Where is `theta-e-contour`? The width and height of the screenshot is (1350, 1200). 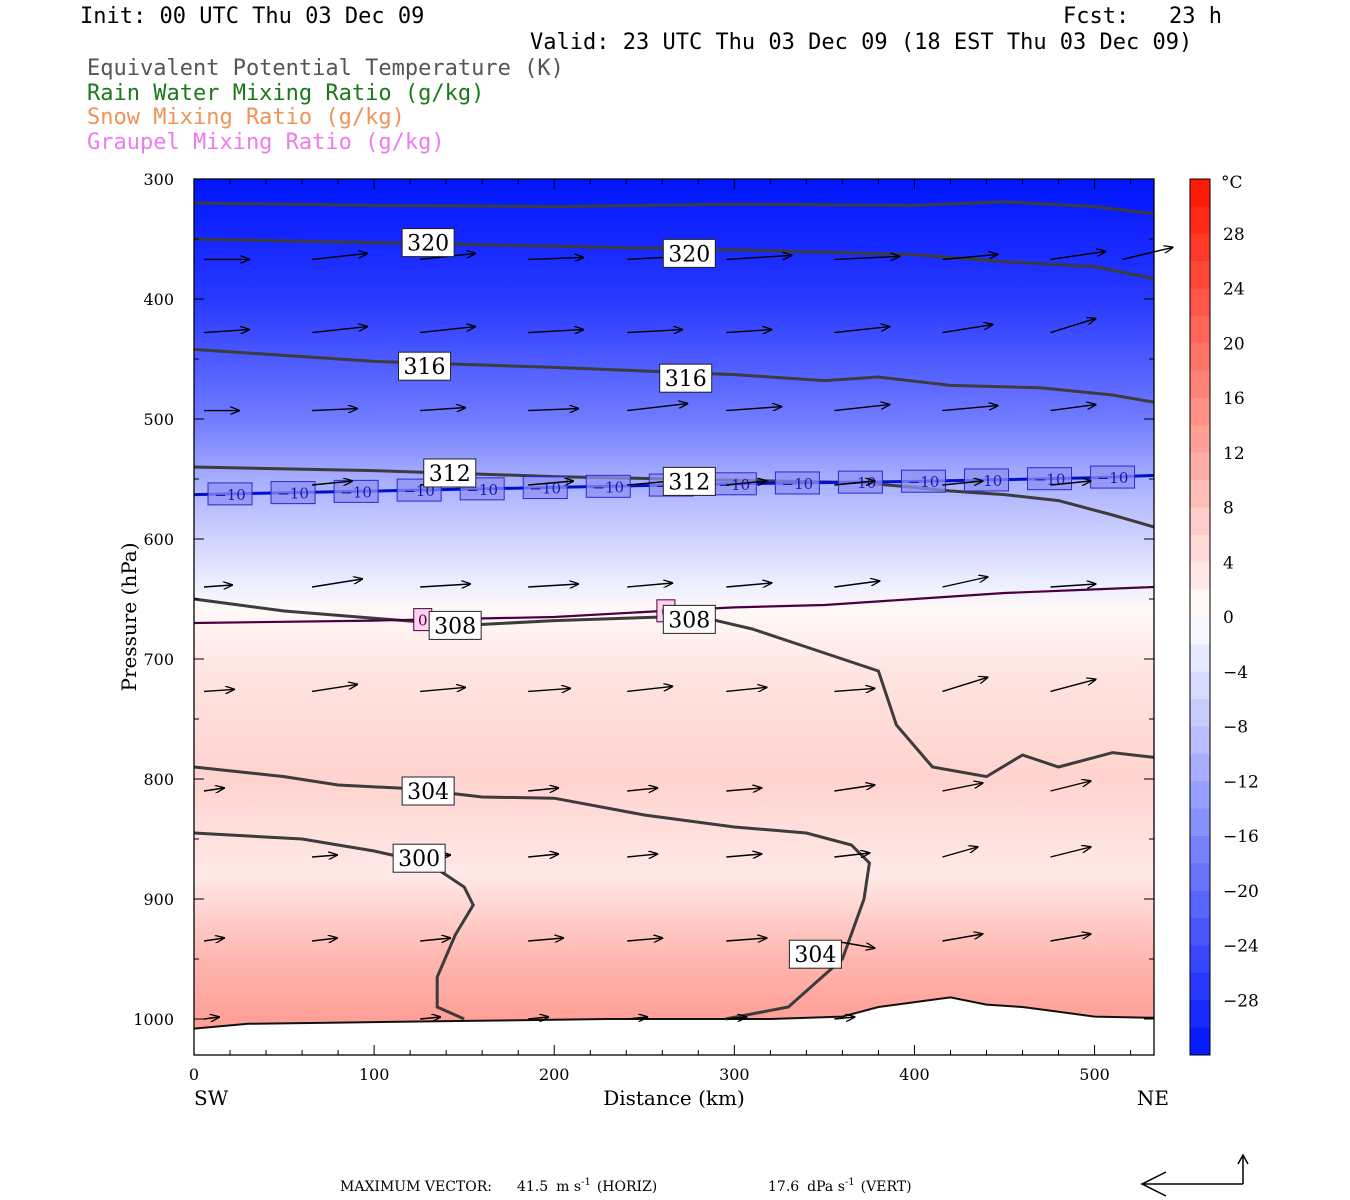 theta-e-contour is located at coordinates (532, 893).